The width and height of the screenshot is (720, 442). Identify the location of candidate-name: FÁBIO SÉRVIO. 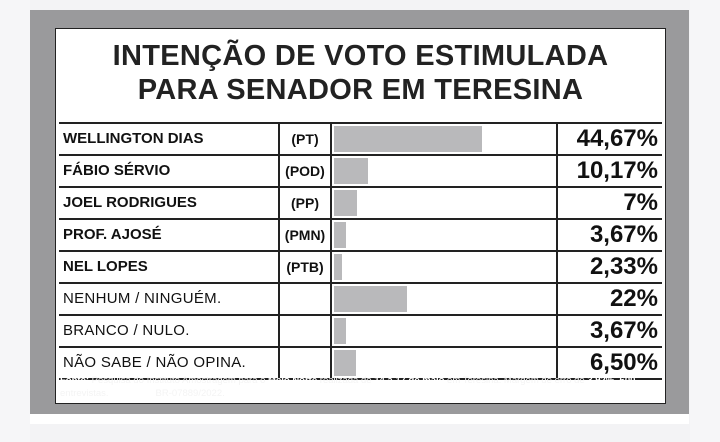
(169, 171).